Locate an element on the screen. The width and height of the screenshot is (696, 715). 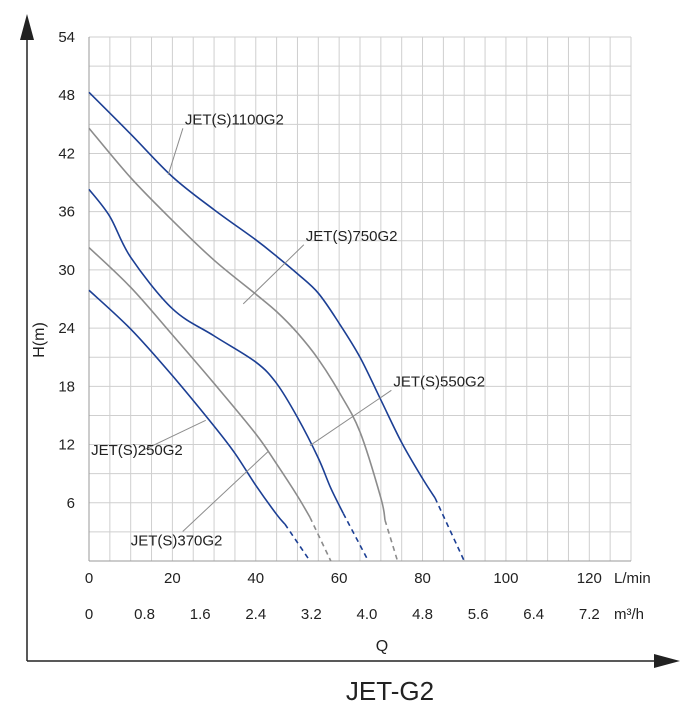
x-tick-label-secondary: 0.8 is located at coordinates (144, 614).